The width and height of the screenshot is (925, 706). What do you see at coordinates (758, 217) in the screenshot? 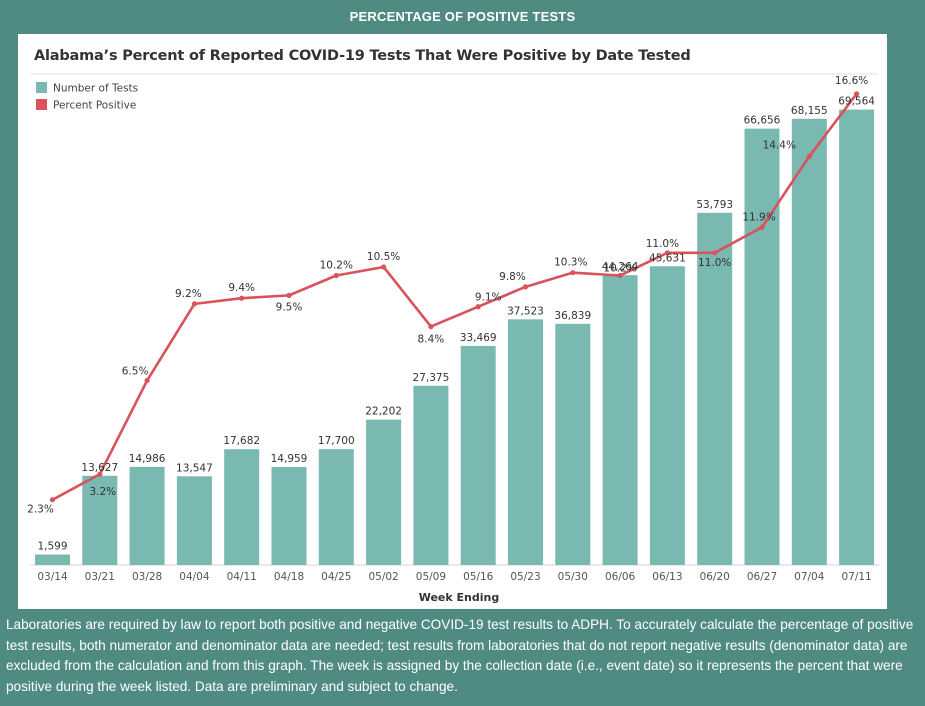
I see `percent-value-label: 11.9%` at bounding box center [758, 217].